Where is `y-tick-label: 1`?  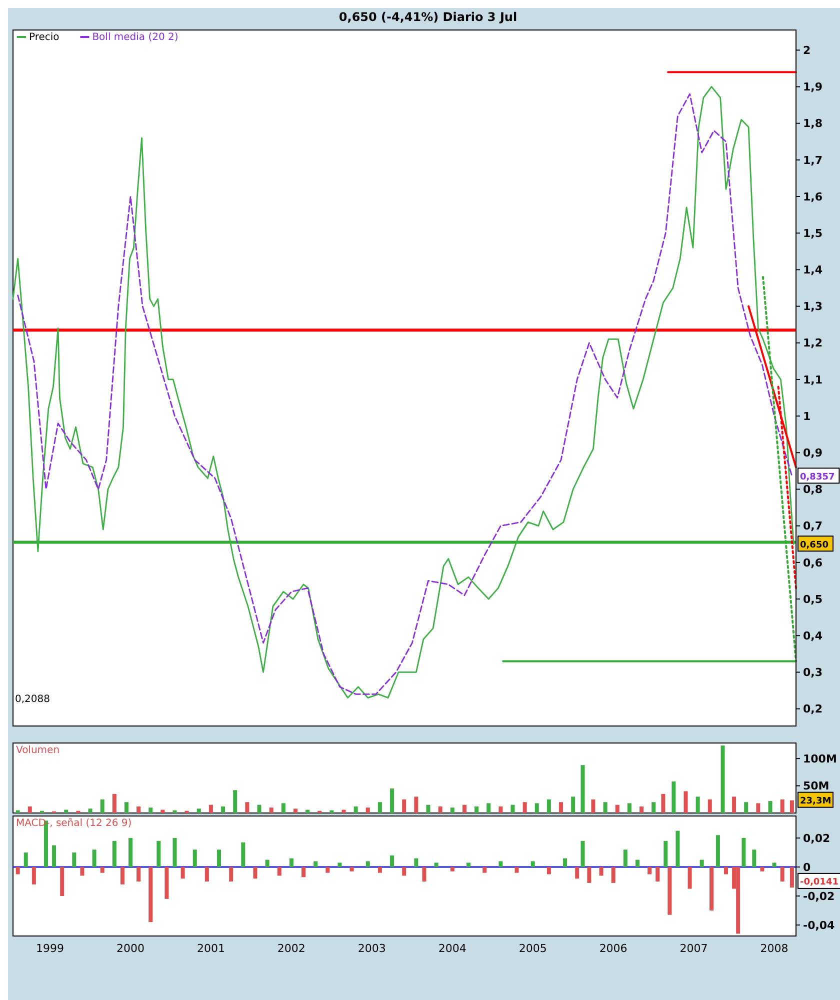
y-tick-label: 1 is located at coordinates (807, 416).